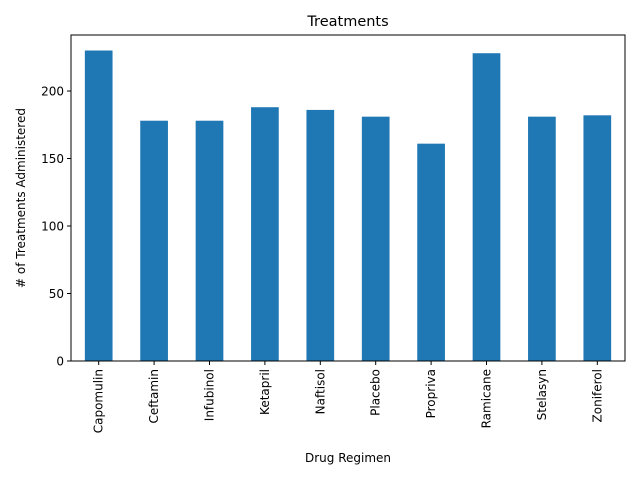 This screenshot has height=480, width=640. What do you see at coordinates (265, 234) in the screenshot?
I see `bar-ketapril` at bounding box center [265, 234].